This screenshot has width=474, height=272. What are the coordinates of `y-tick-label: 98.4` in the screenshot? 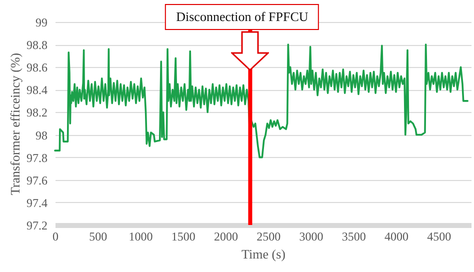 It's located at (37, 90).